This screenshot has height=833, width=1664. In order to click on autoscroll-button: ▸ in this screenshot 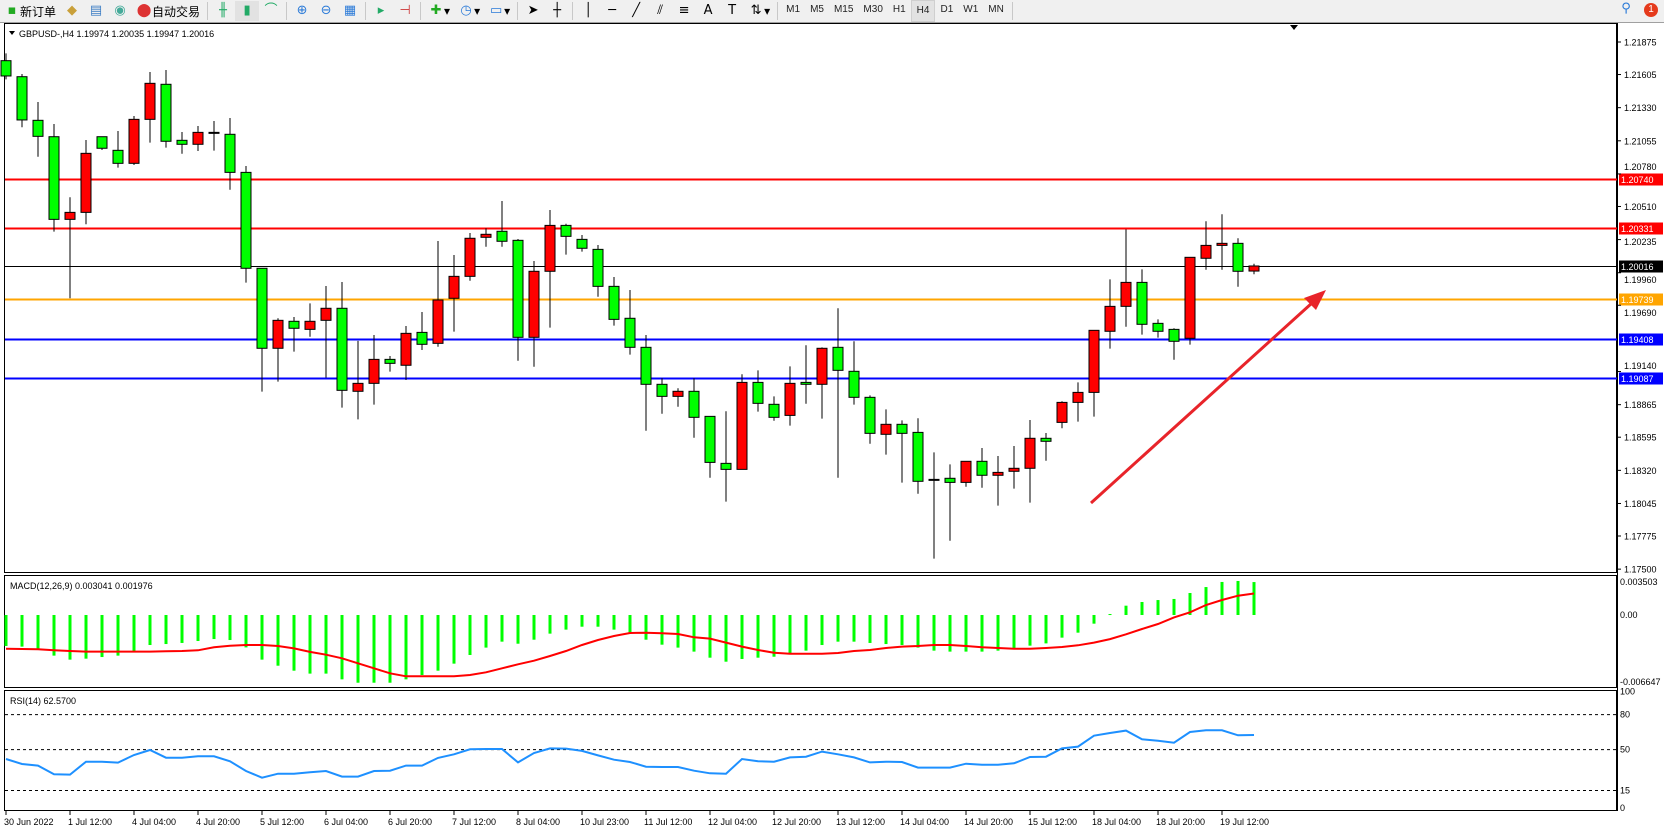, I will do `click(381, 11)`.